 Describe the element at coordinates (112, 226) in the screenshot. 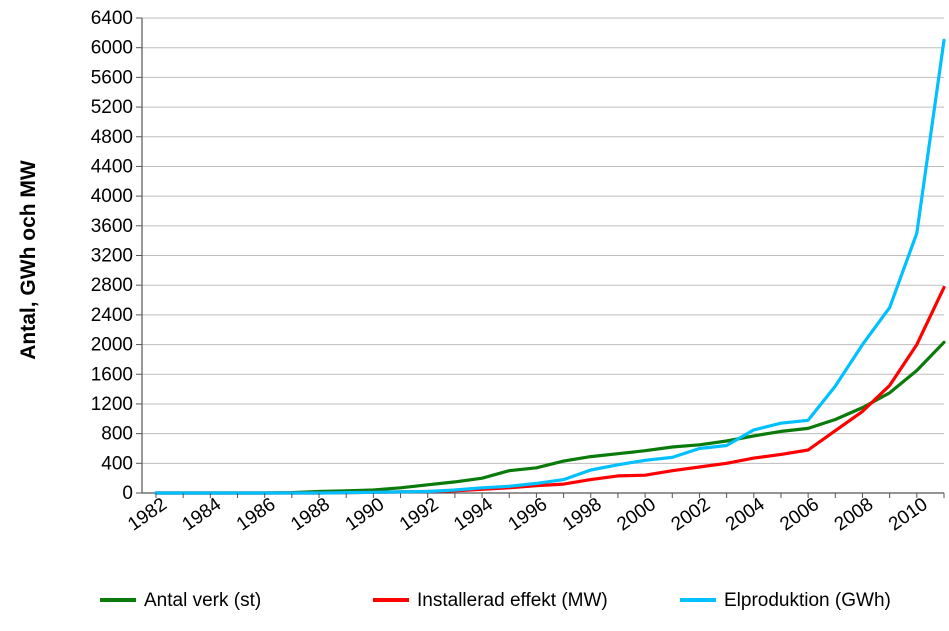

I see `y-tick-label: 3600` at that location.